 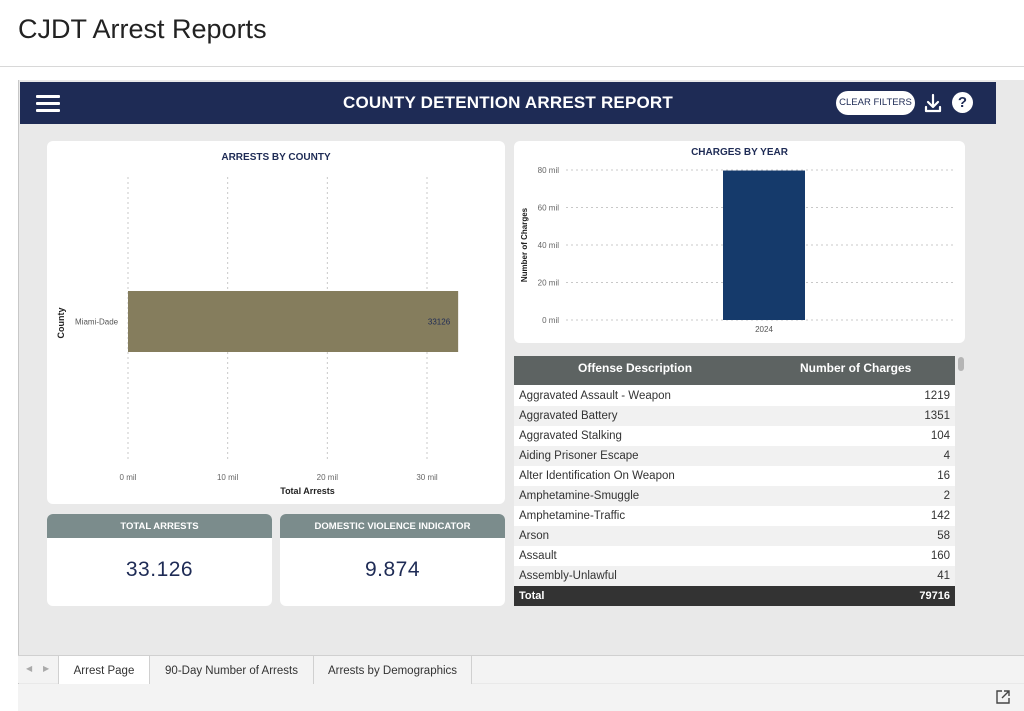 I want to click on page-title: CJDT Arrest Reports, so click(x=142, y=29).